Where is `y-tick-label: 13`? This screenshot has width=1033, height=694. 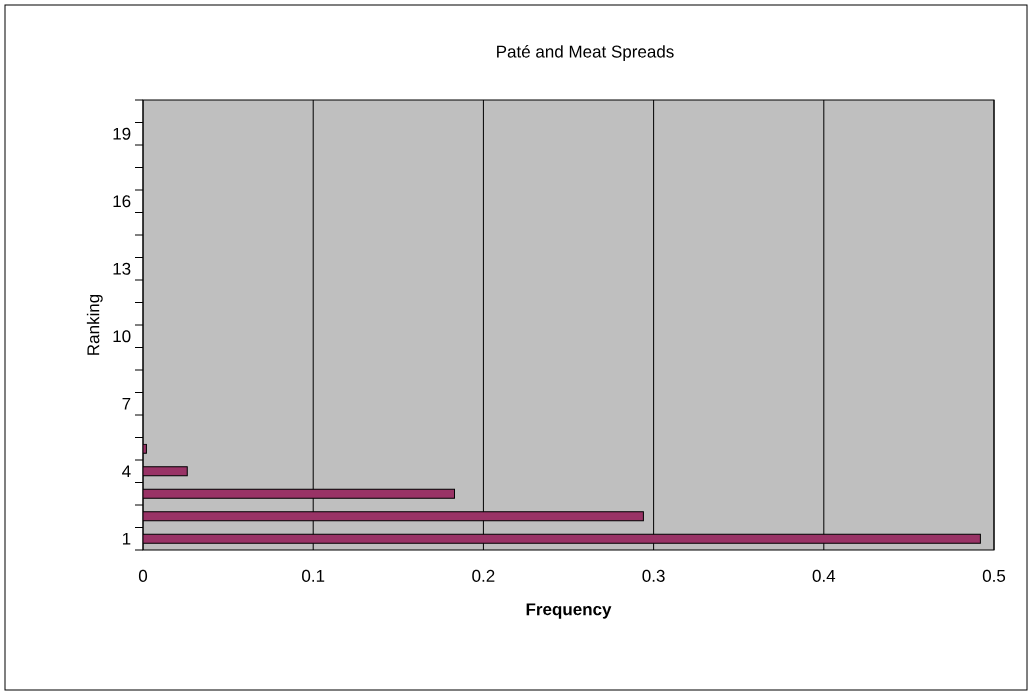 y-tick-label: 13 is located at coordinates (122, 268).